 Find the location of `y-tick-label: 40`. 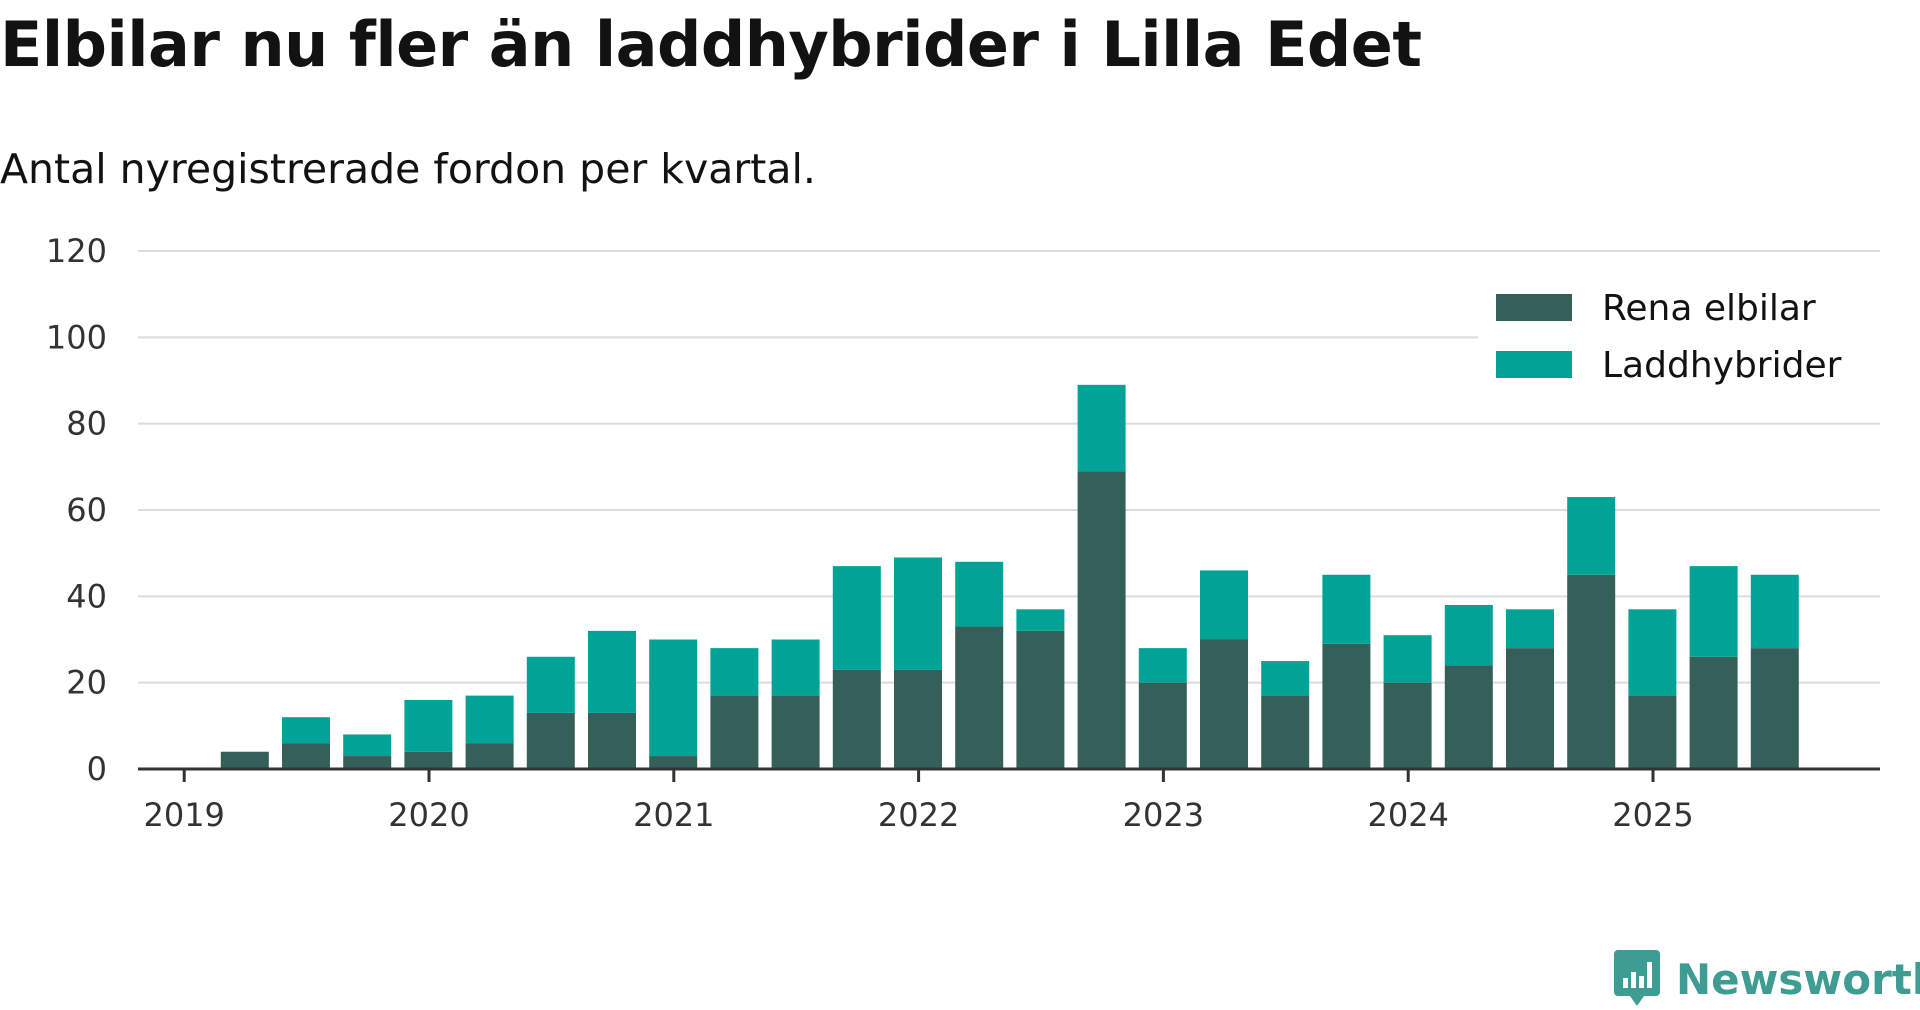

y-tick-label: 40 is located at coordinates (86, 596).